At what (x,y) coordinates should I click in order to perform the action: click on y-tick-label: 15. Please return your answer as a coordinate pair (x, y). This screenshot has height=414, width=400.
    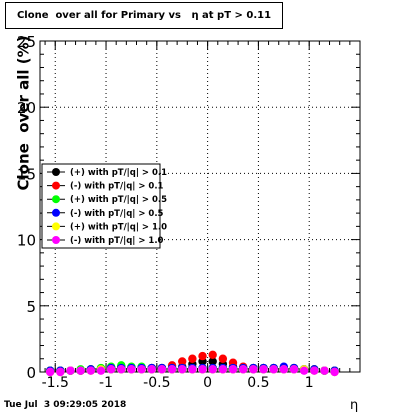
    Looking at the image, I should click on (26, 174).